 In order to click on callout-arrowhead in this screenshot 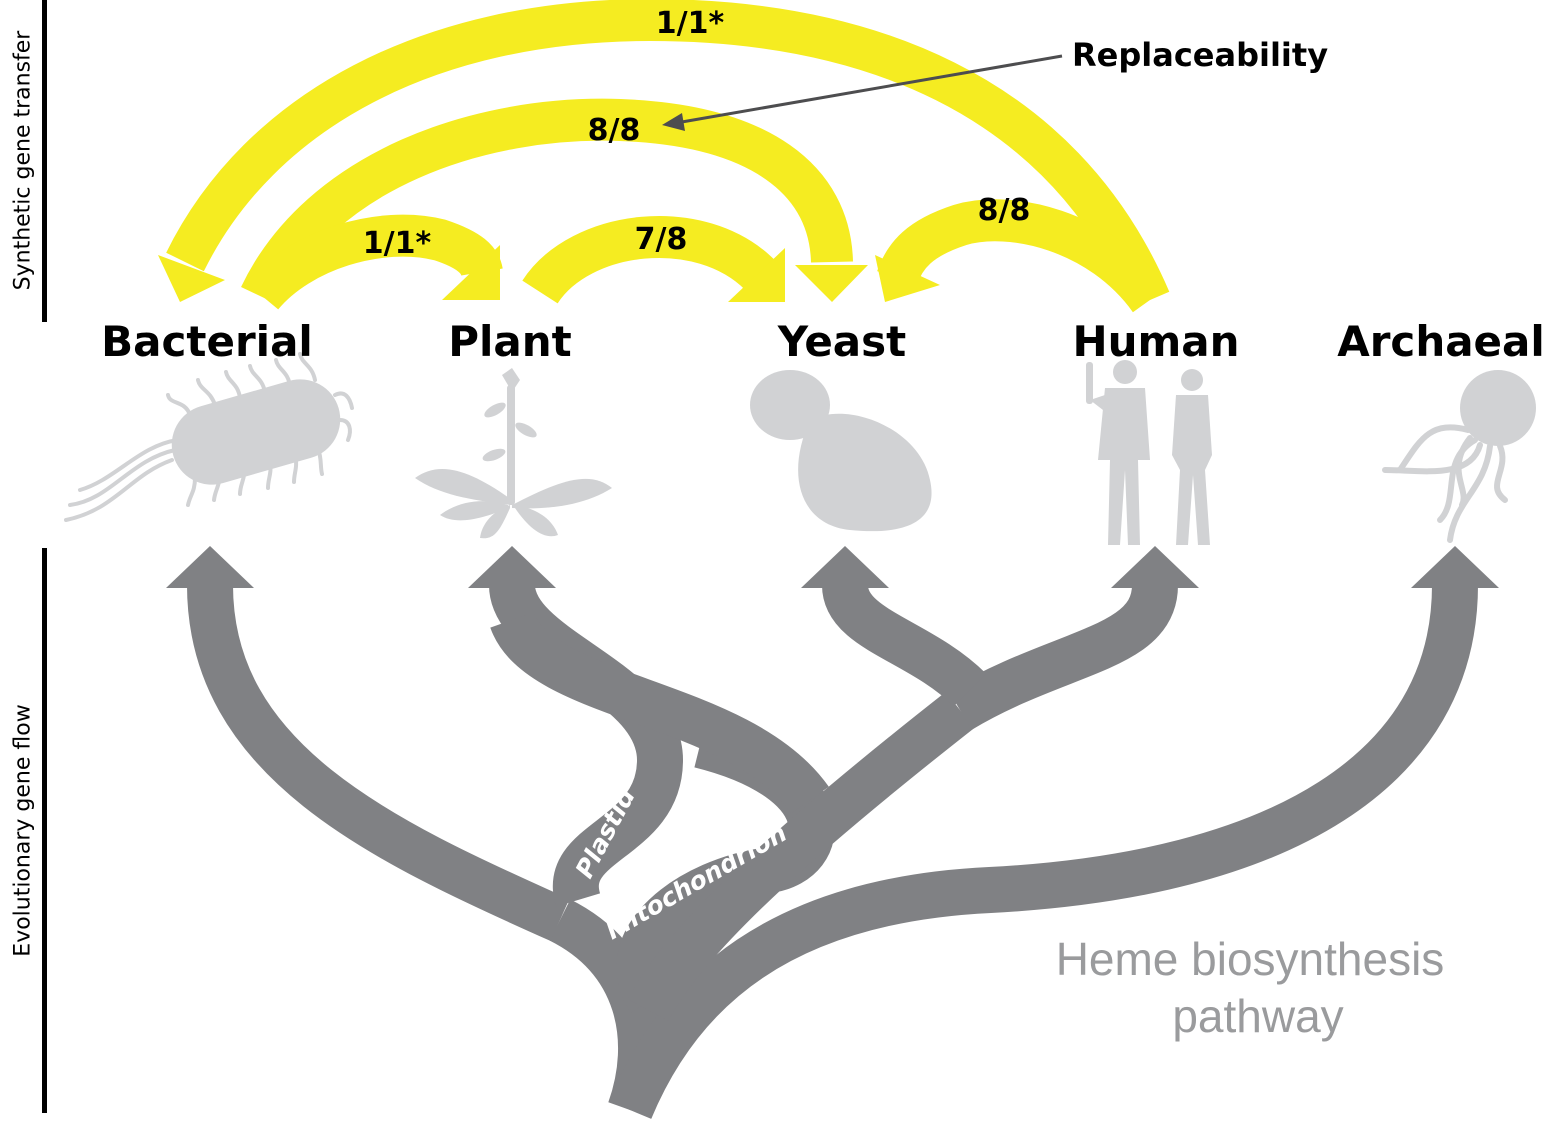, I will do `click(673, 122)`.